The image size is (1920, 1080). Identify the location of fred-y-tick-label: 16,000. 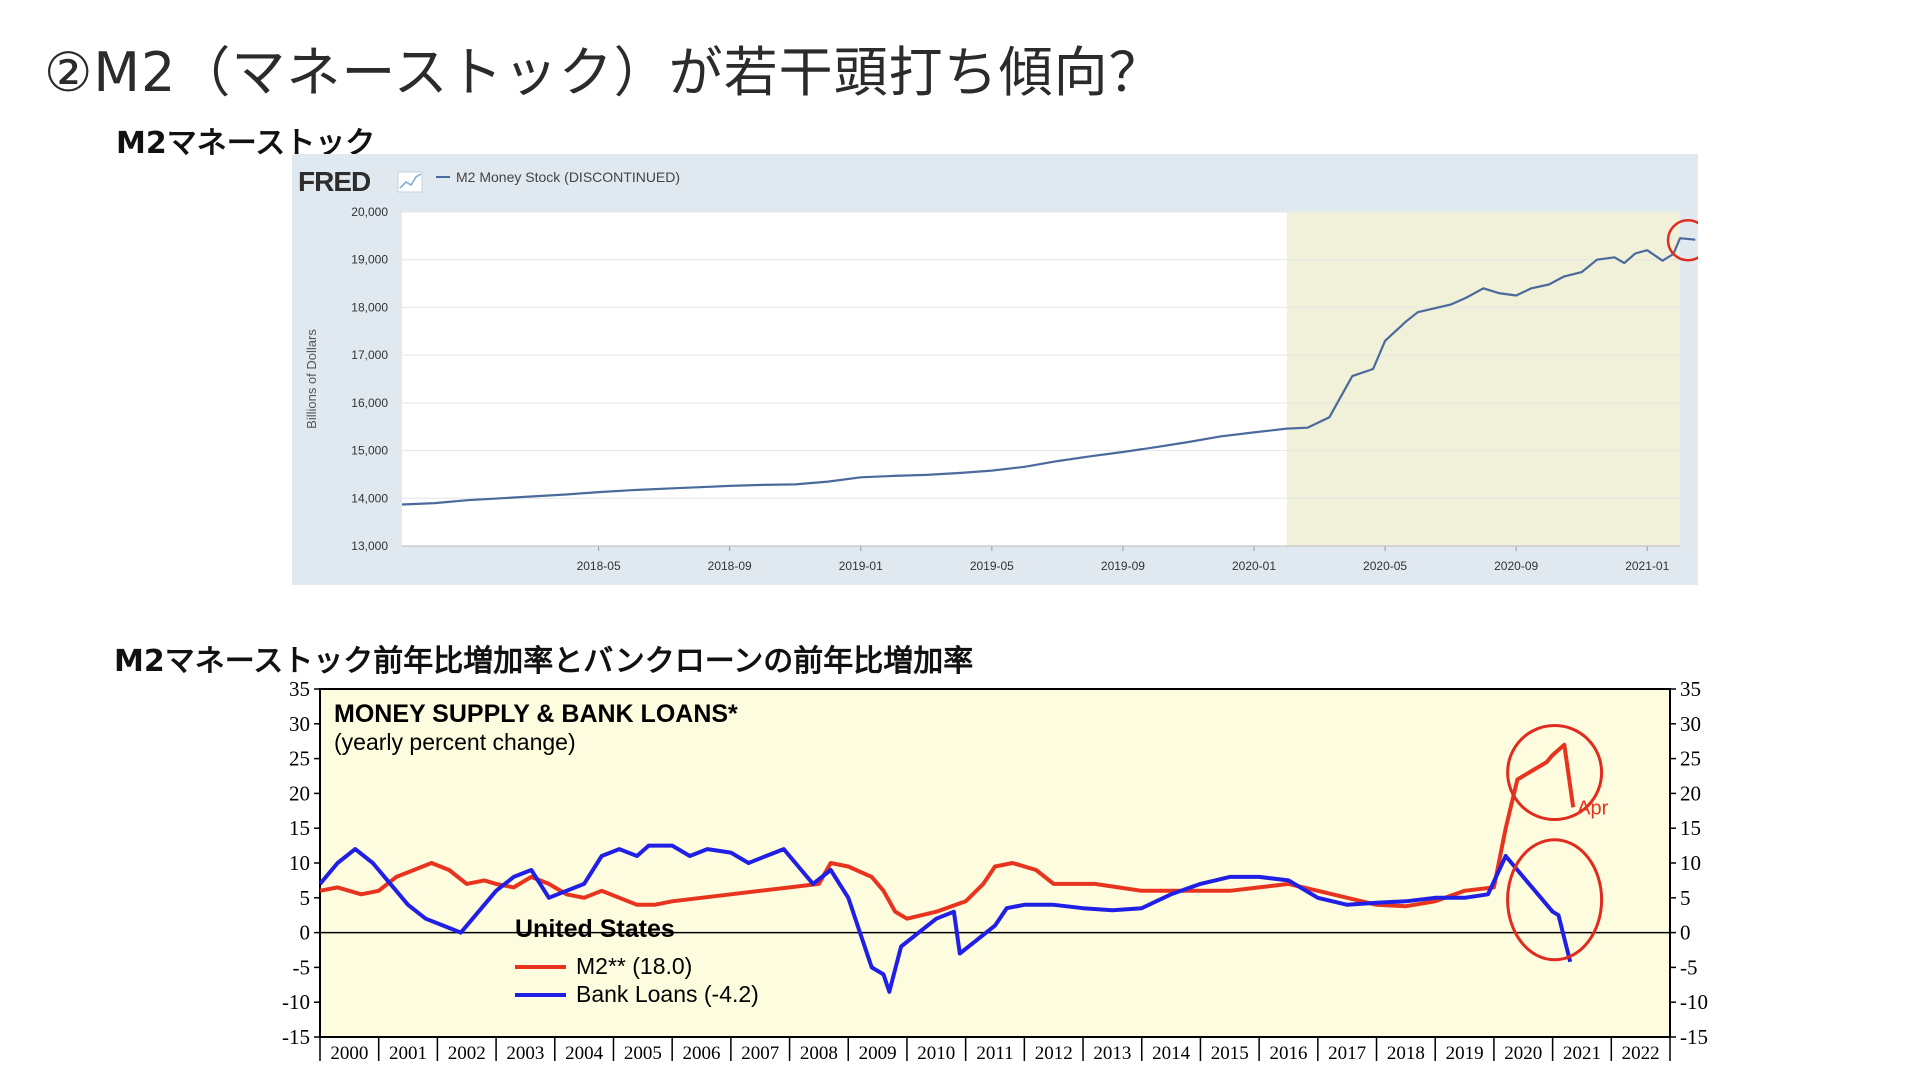
(369, 403).